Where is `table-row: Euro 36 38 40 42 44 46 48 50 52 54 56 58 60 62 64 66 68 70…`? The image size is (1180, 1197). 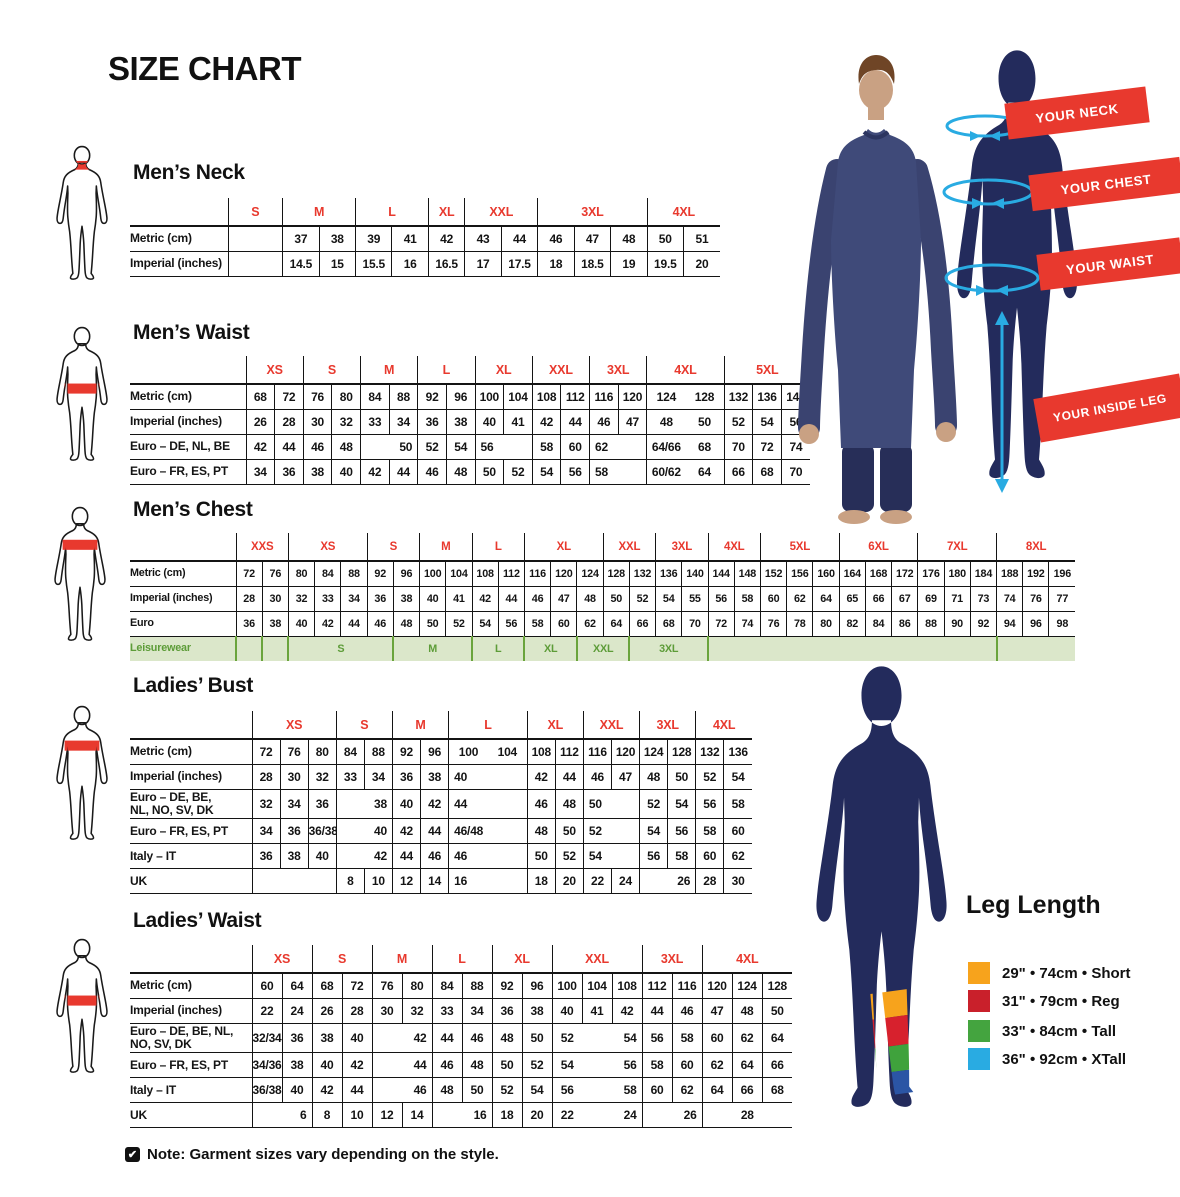 table-row: Euro 36 38 40 42 44 46 48 50 52 54 56 58 60 62 64 66 68 70… is located at coordinates (603, 624).